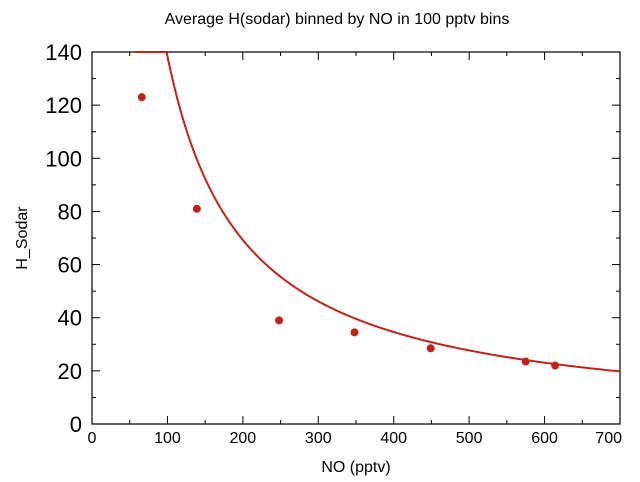  I want to click on y-tick-label: 40, so click(70, 318).